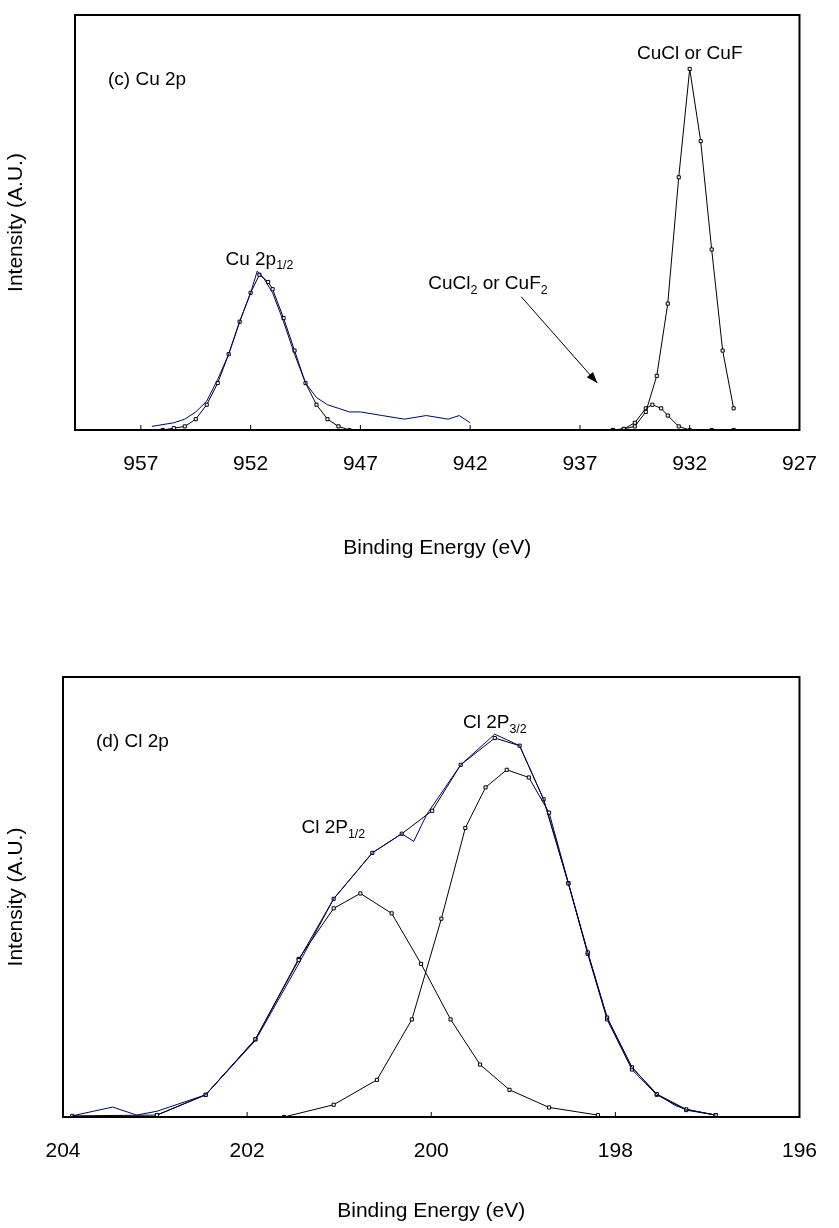  I want to click on x-tick-label: 942, so click(470, 463).